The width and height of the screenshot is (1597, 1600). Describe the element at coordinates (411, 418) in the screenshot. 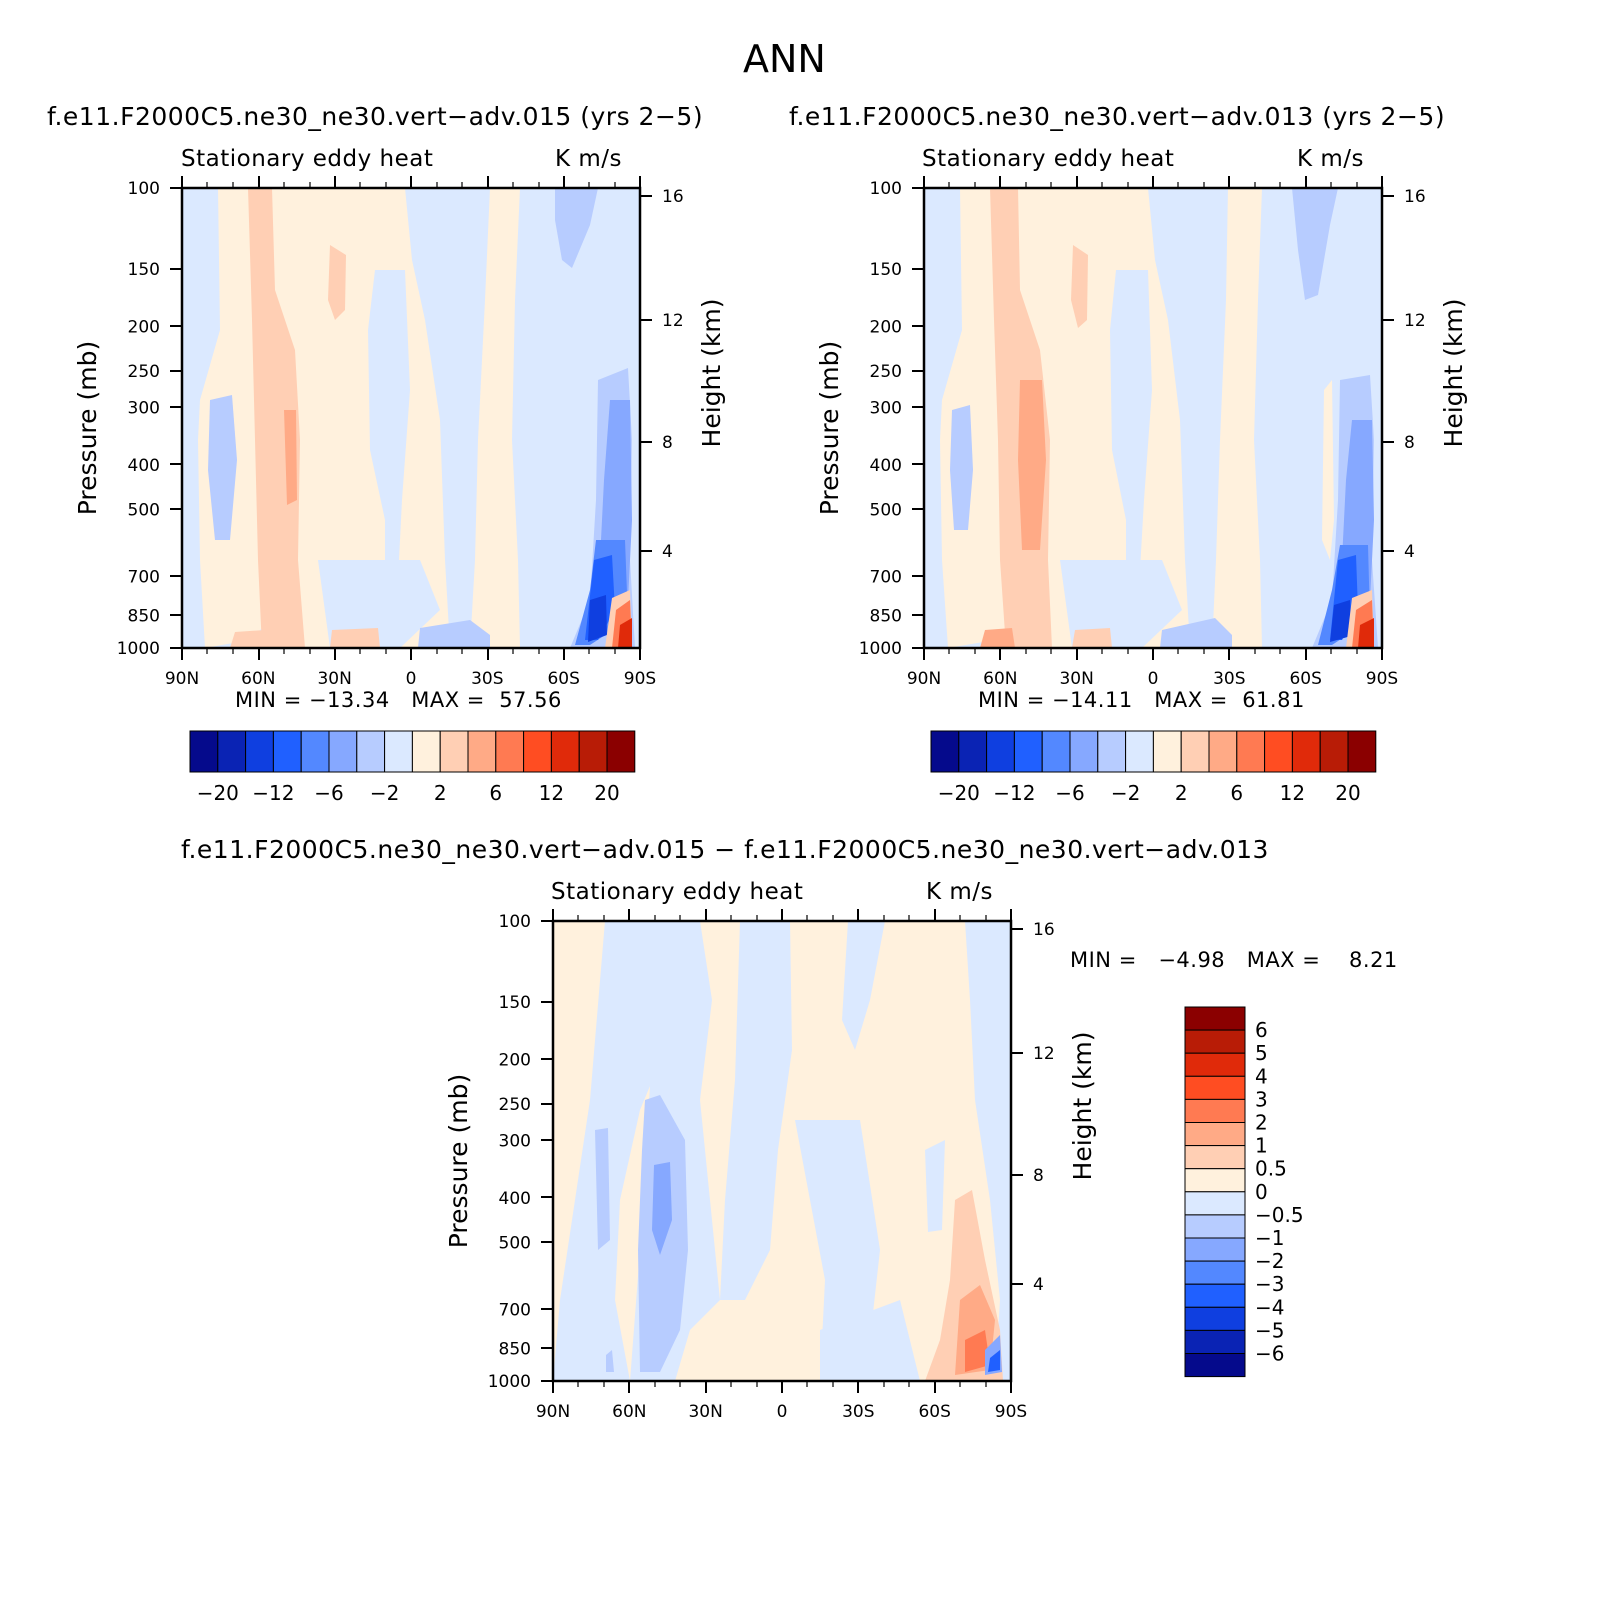

I see `panel-1-axes` at that location.